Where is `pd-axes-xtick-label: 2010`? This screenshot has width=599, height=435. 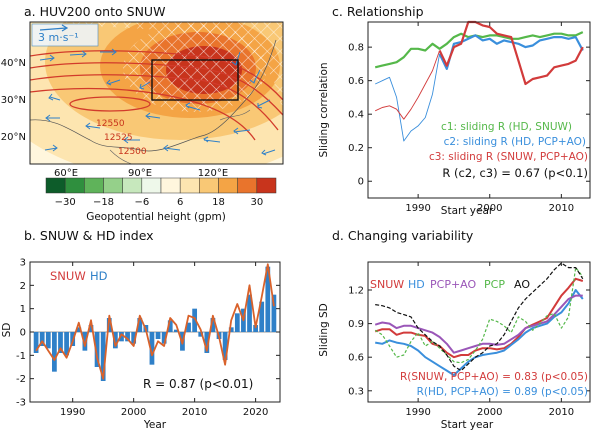 pd-axes-xtick-label: 2010 is located at coordinates (561, 412).